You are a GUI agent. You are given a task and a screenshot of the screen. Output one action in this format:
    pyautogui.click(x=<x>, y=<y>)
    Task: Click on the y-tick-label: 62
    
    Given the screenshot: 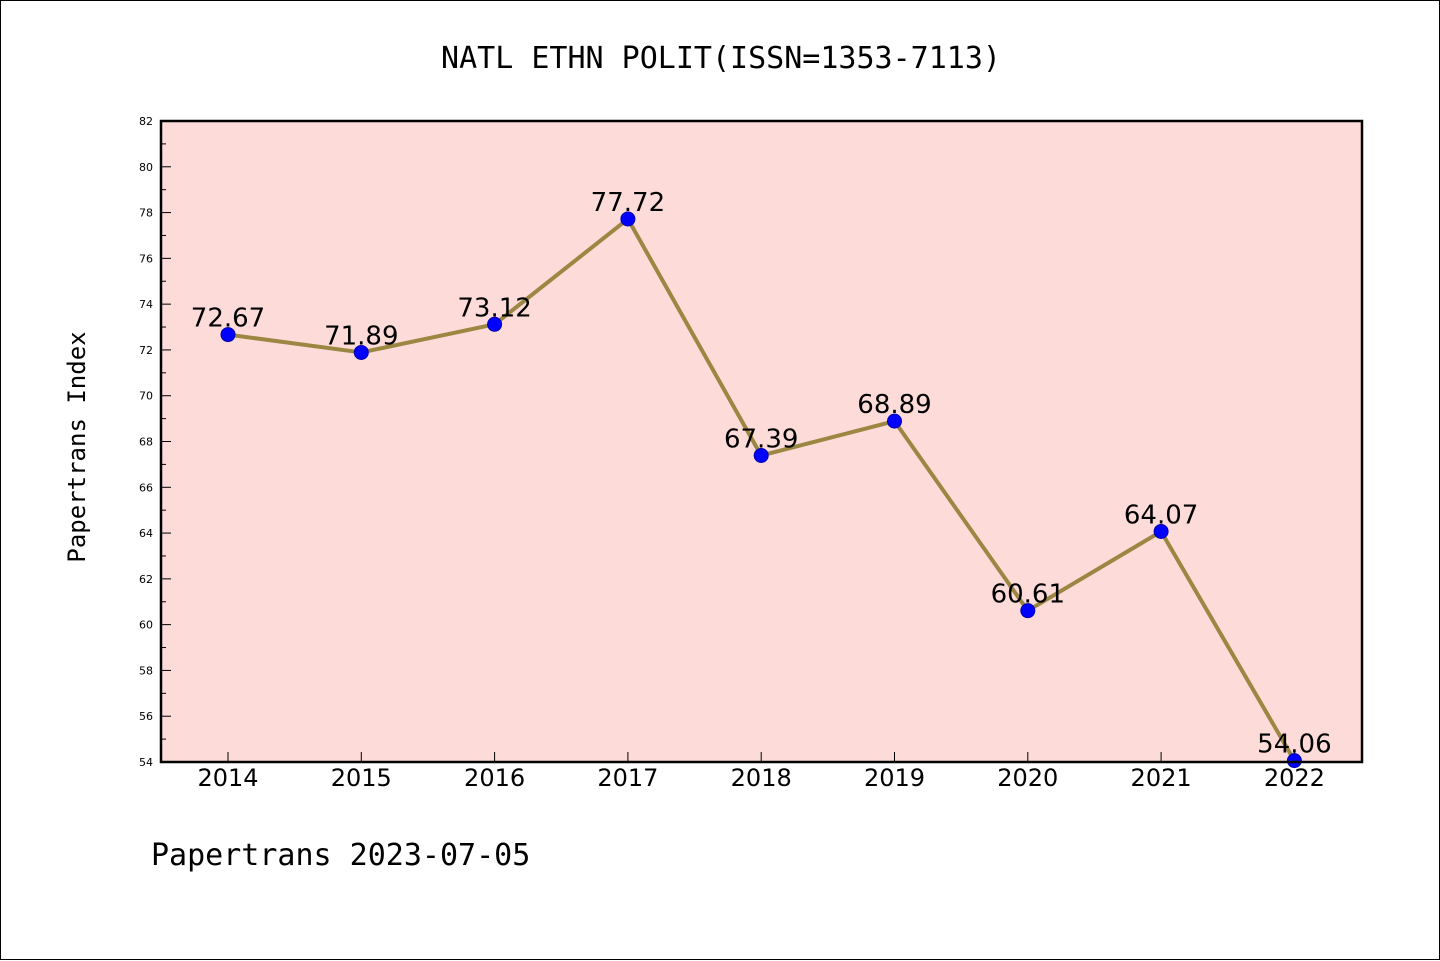 What is the action you would take?
    pyautogui.click(x=146, y=579)
    